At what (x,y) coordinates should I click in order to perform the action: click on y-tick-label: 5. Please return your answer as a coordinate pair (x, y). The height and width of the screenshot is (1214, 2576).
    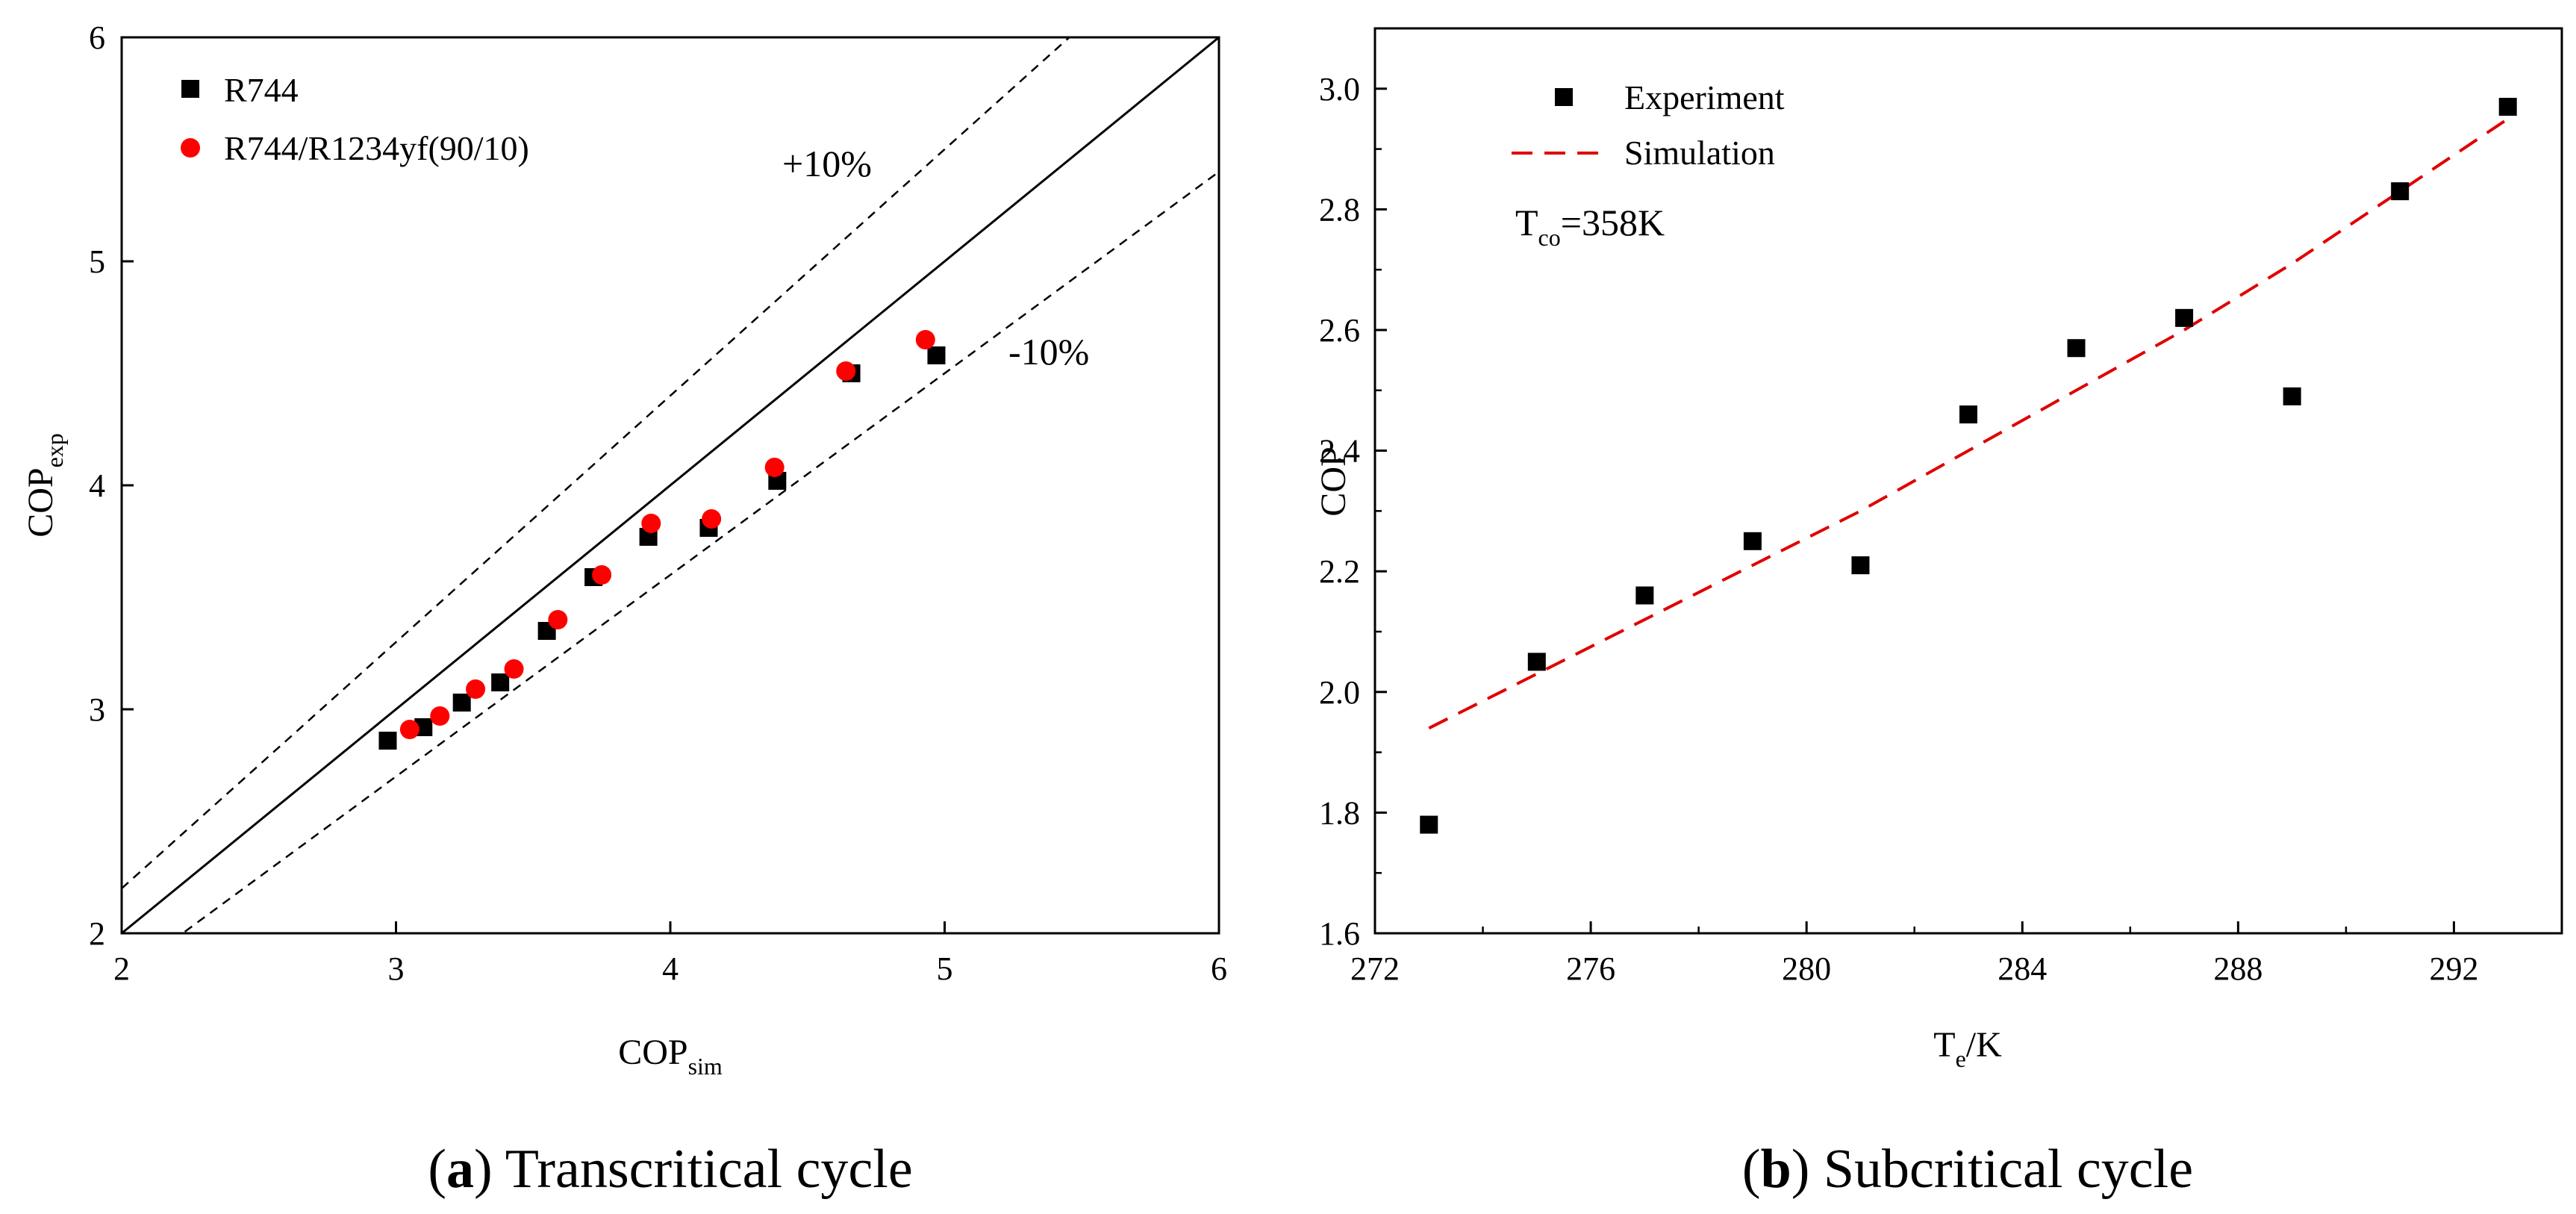
    Looking at the image, I should click on (97, 261).